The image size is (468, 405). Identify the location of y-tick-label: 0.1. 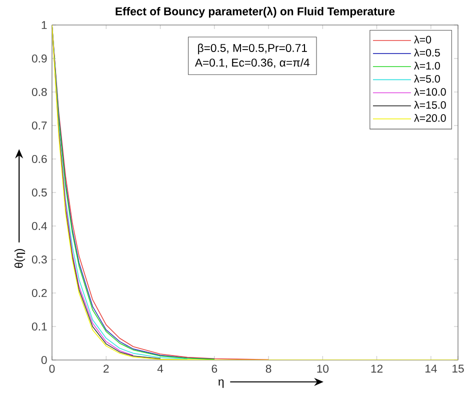
(39, 326).